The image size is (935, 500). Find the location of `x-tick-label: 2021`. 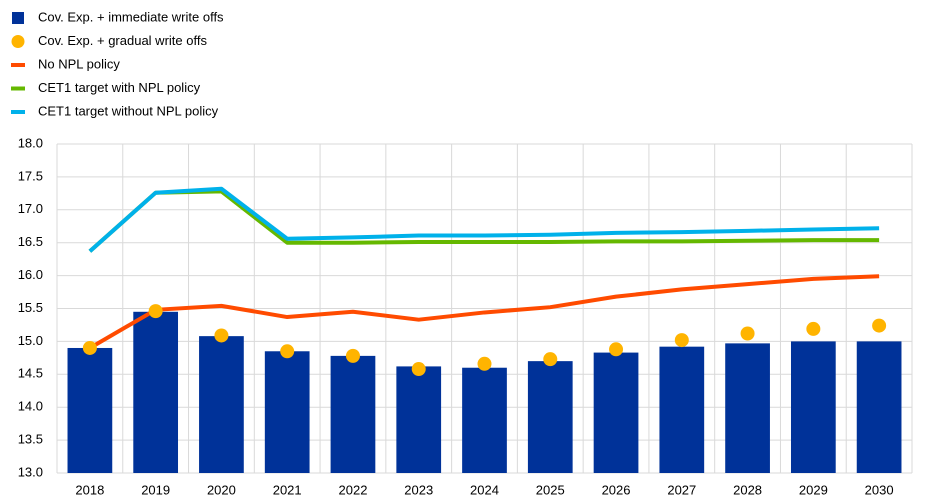

x-tick-label: 2021 is located at coordinates (287, 489).